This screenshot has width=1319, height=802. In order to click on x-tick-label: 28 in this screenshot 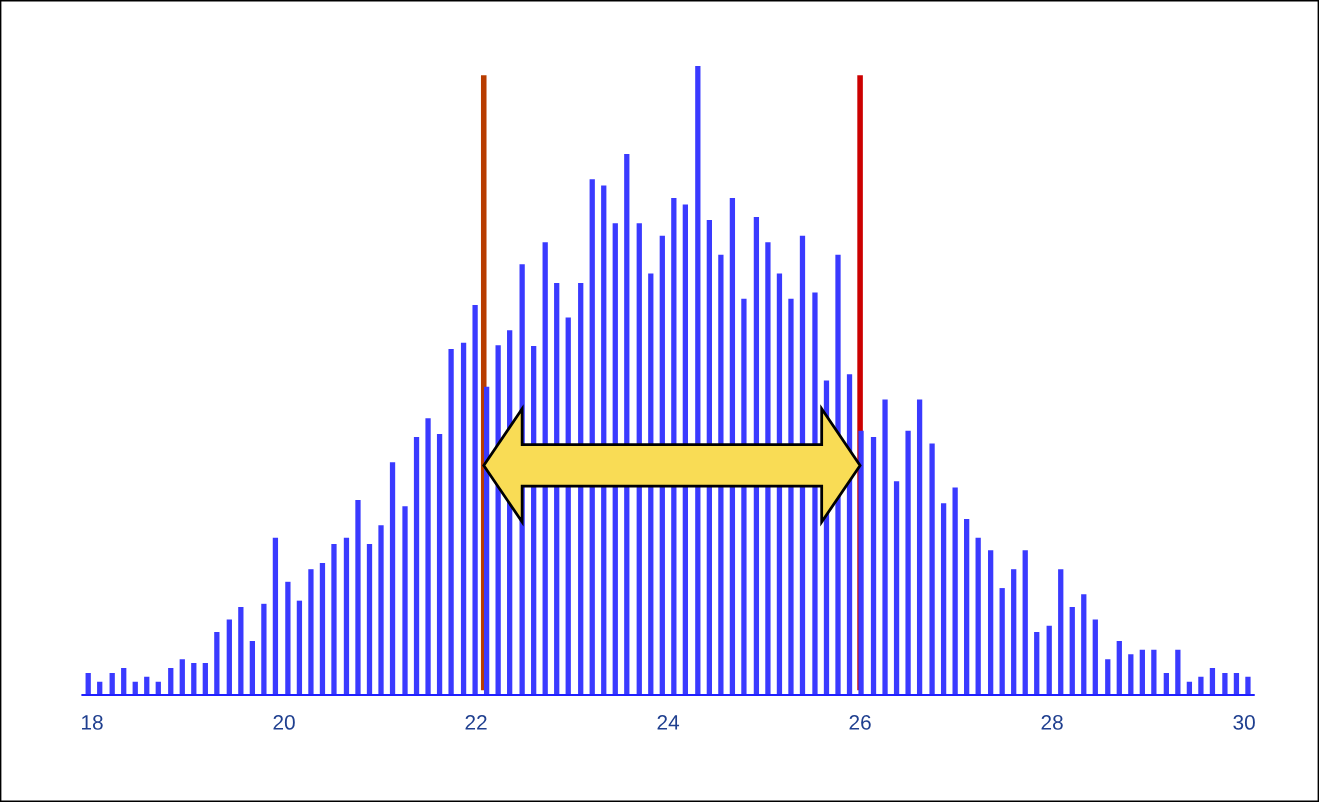, I will do `click(1052, 722)`.